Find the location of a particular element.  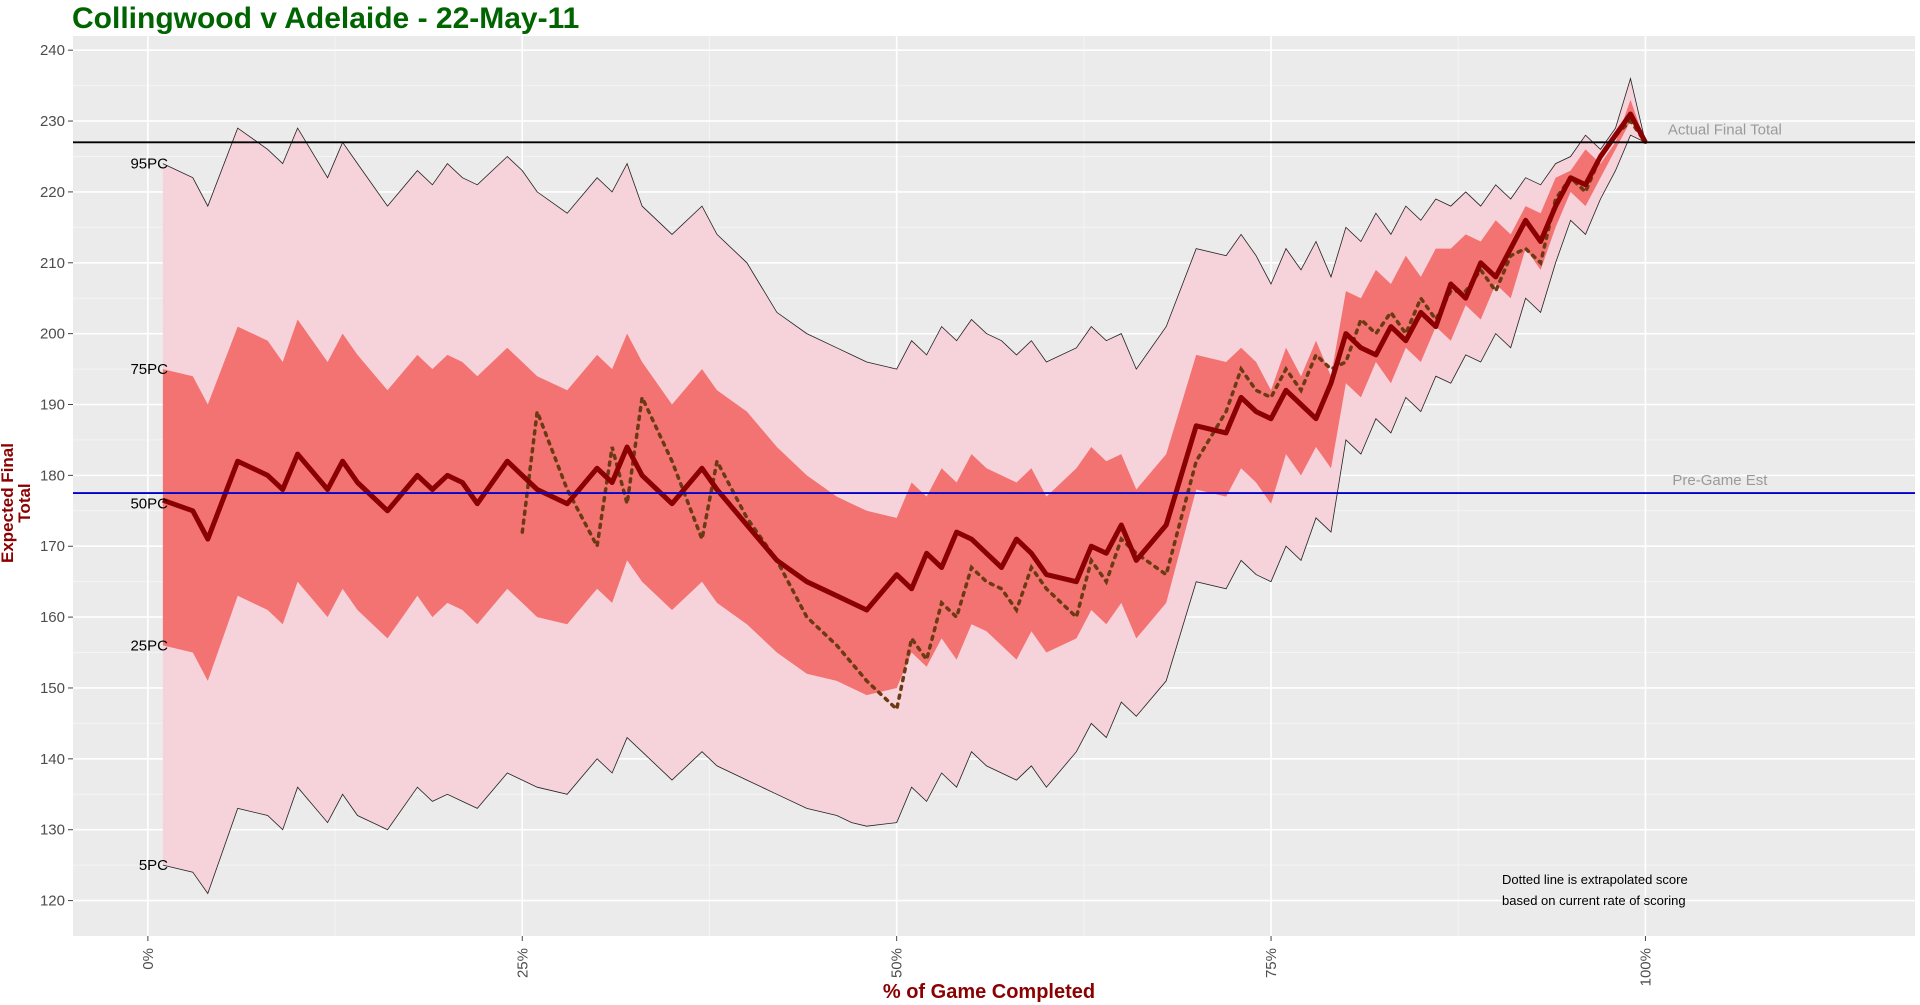

percentile-label: 25PC is located at coordinates (149, 645).